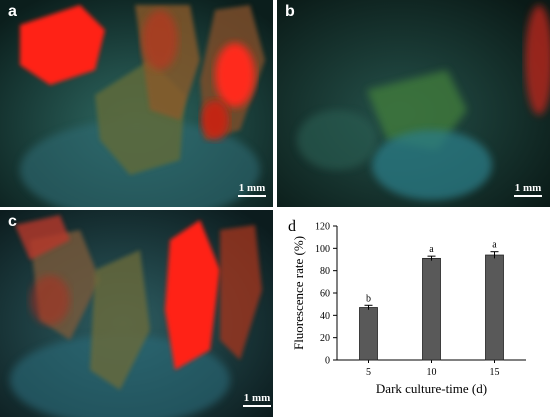 The width and height of the screenshot is (550, 417). Describe the element at coordinates (12, 11) in the screenshot. I see `panel-label-a: a` at that location.